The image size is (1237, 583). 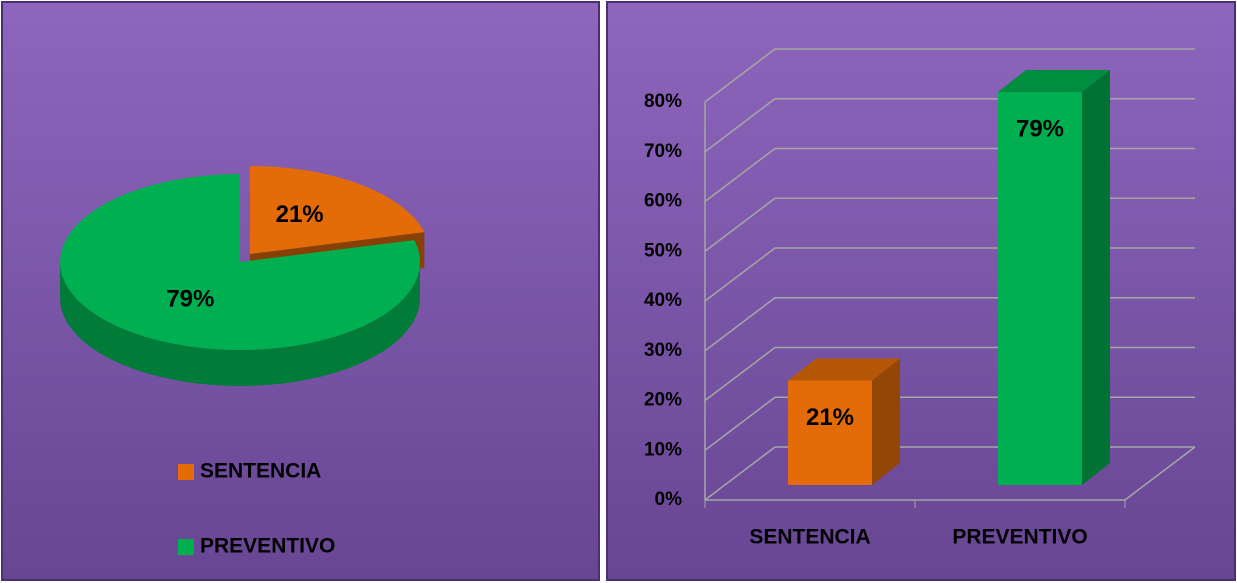 I want to click on legend-label: PREVENTIVO, so click(x=267, y=546).